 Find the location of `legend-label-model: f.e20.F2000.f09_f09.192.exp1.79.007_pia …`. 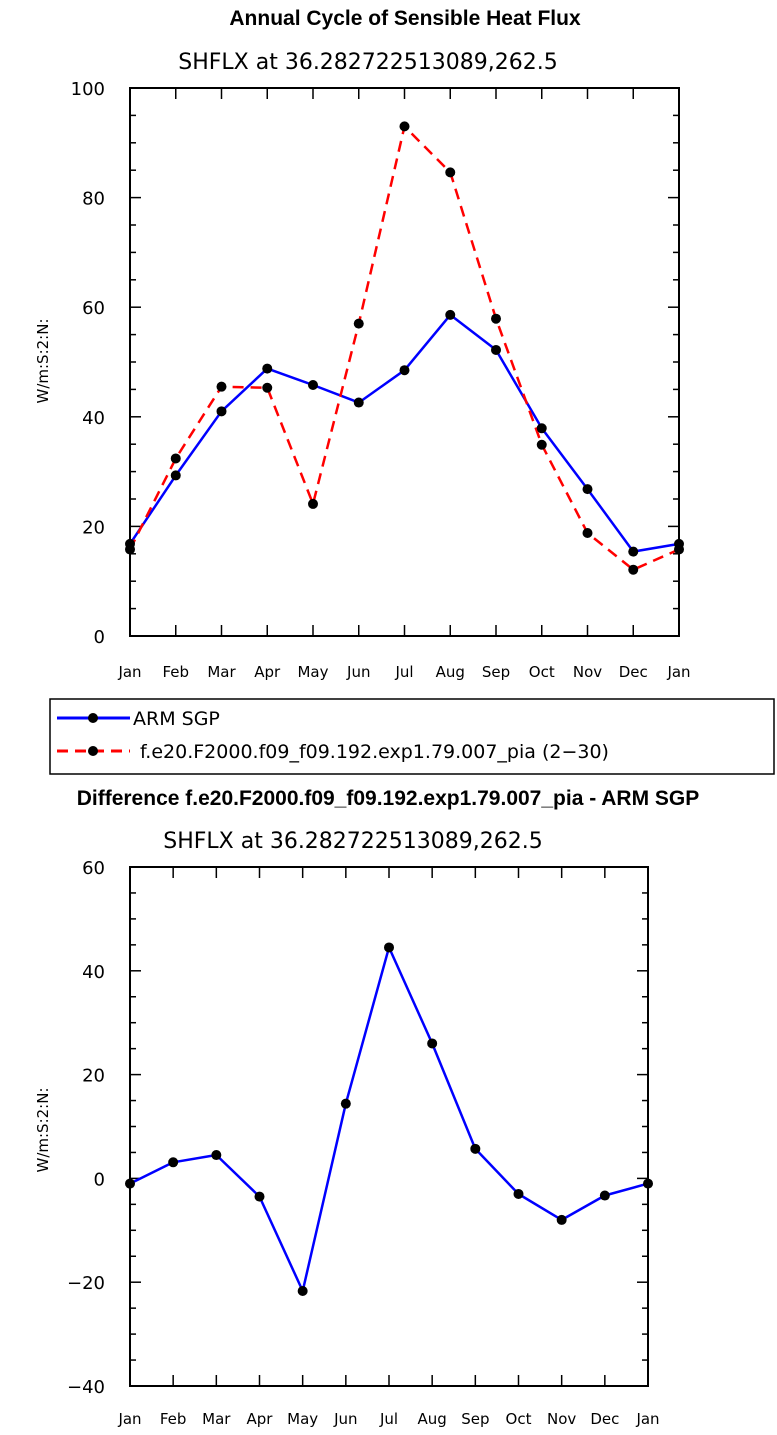

legend-label-model: f.e20.F2000.f09_f09.192.exp1.79.007_pia … is located at coordinates (374, 752).